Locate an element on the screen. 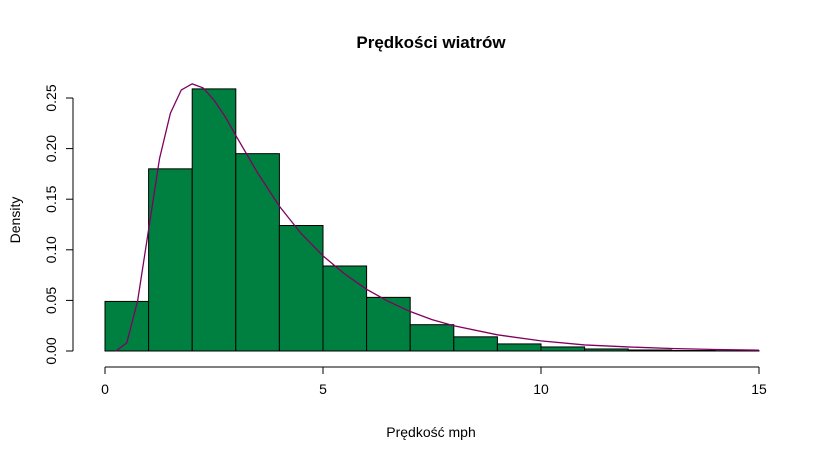  y-tick-label-1: 0.05 is located at coordinates (51, 300).